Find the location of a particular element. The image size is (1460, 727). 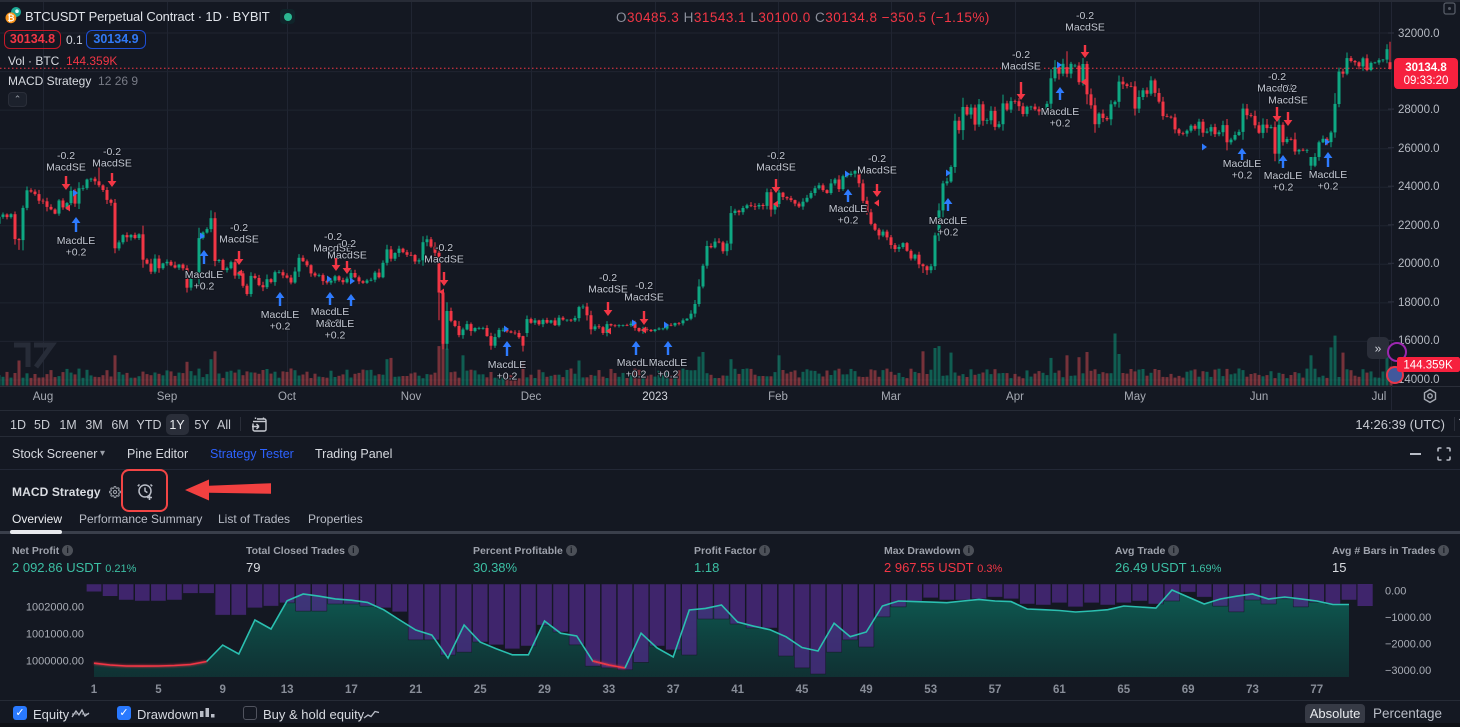

svg-text: 61 is located at coordinates (1059, 690).